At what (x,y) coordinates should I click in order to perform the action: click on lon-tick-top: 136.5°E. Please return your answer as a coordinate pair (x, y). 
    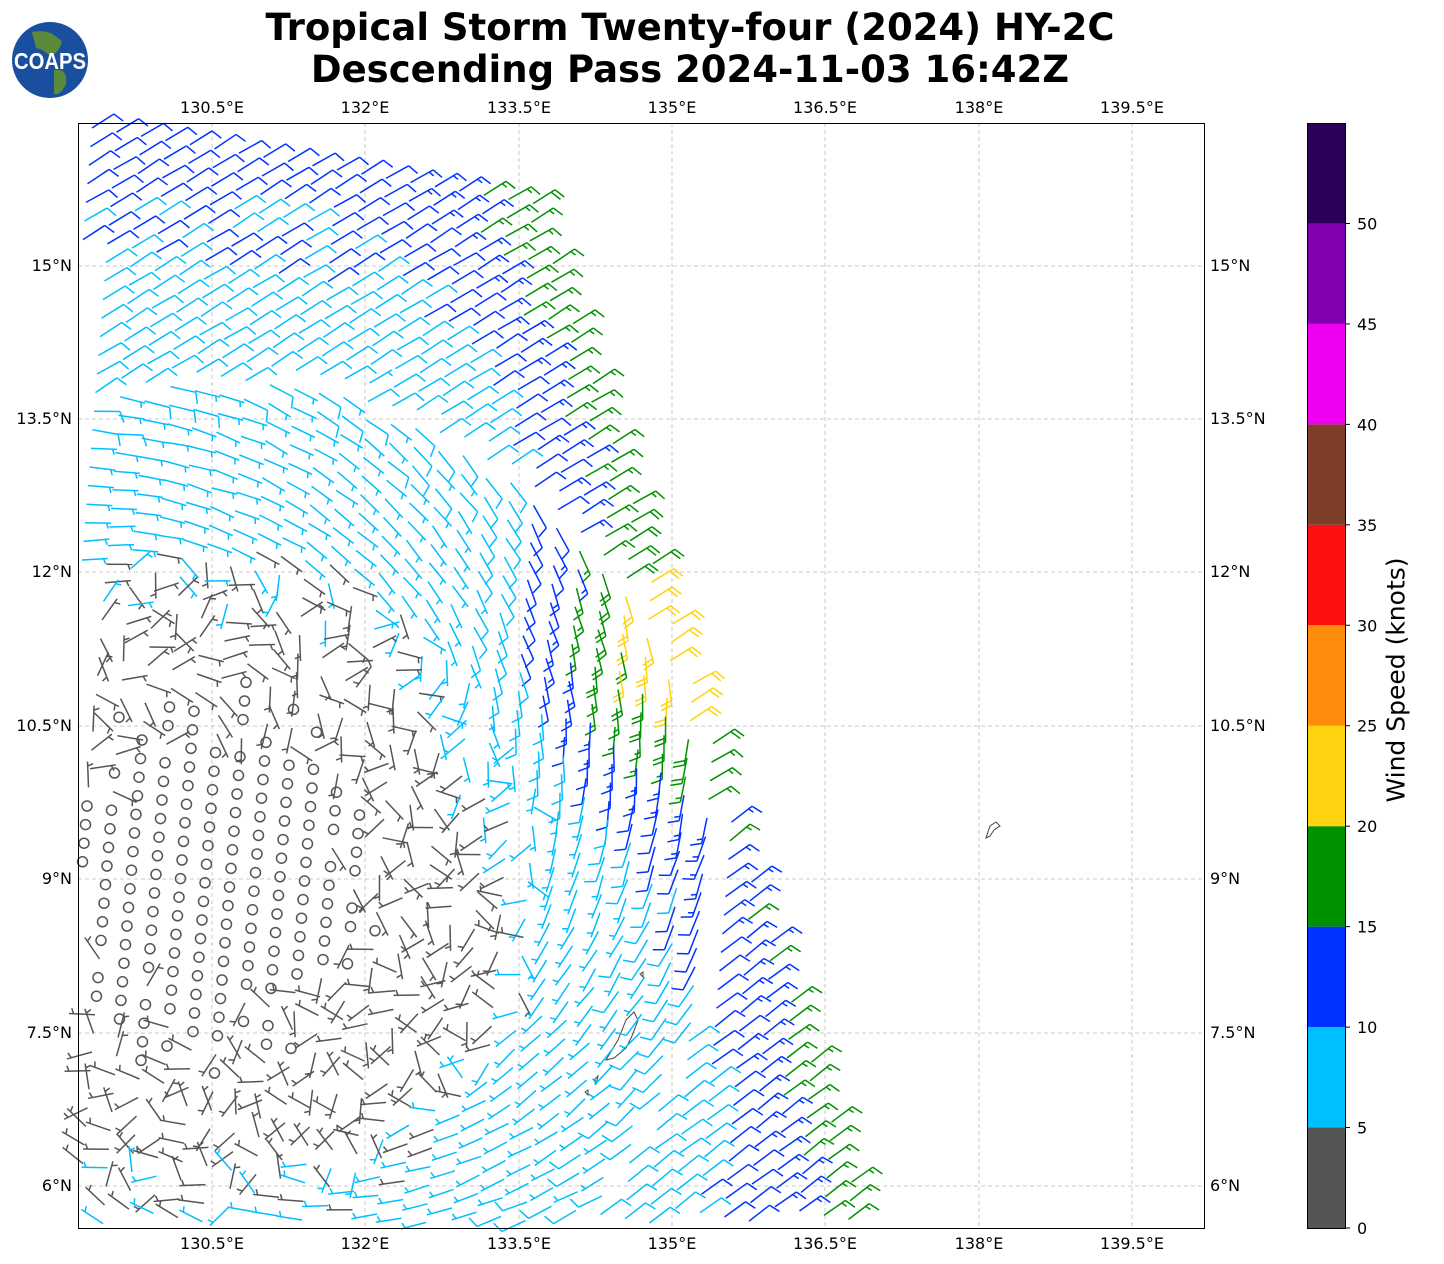
    Looking at the image, I should click on (825, 107).